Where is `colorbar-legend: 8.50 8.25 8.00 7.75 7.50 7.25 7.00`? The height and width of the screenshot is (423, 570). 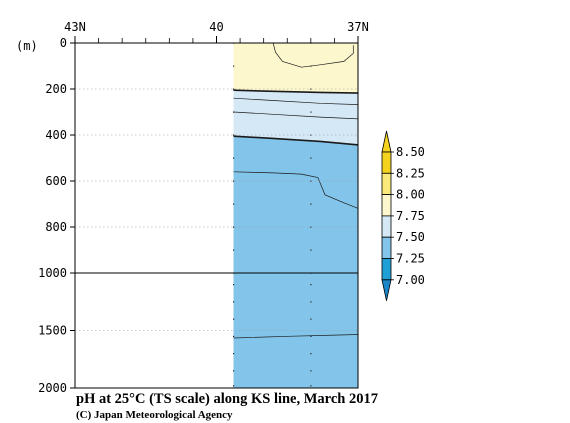
colorbar-legend: 8.50 8.25 8.00 7.75 7.50 7.25 7.00 is located at coordinates (403, 215).